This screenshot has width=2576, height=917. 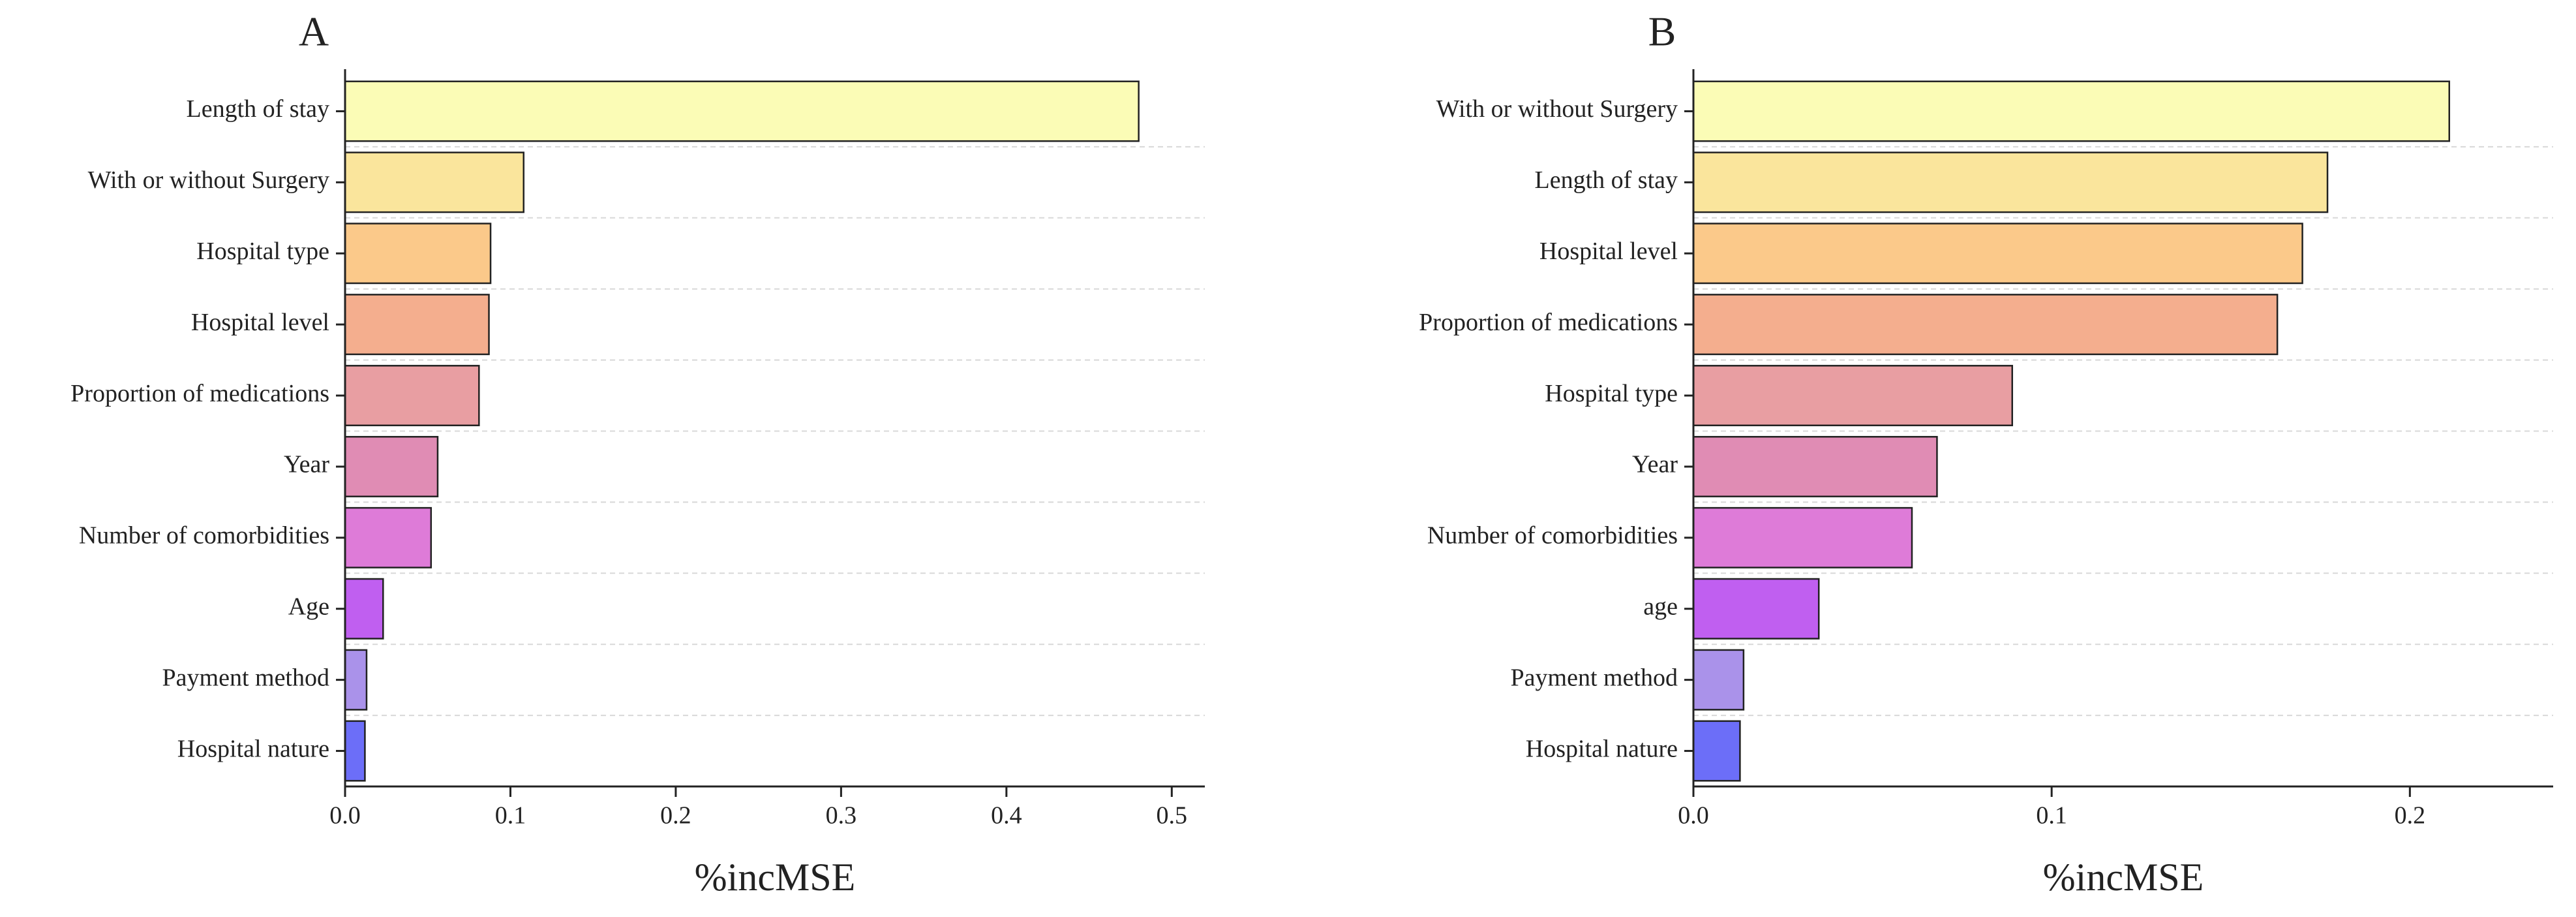 What do you see at coordinates (1661, 606) in the screenshot?
I see `y-tick-label: age` at bounding box center [1661, 606].